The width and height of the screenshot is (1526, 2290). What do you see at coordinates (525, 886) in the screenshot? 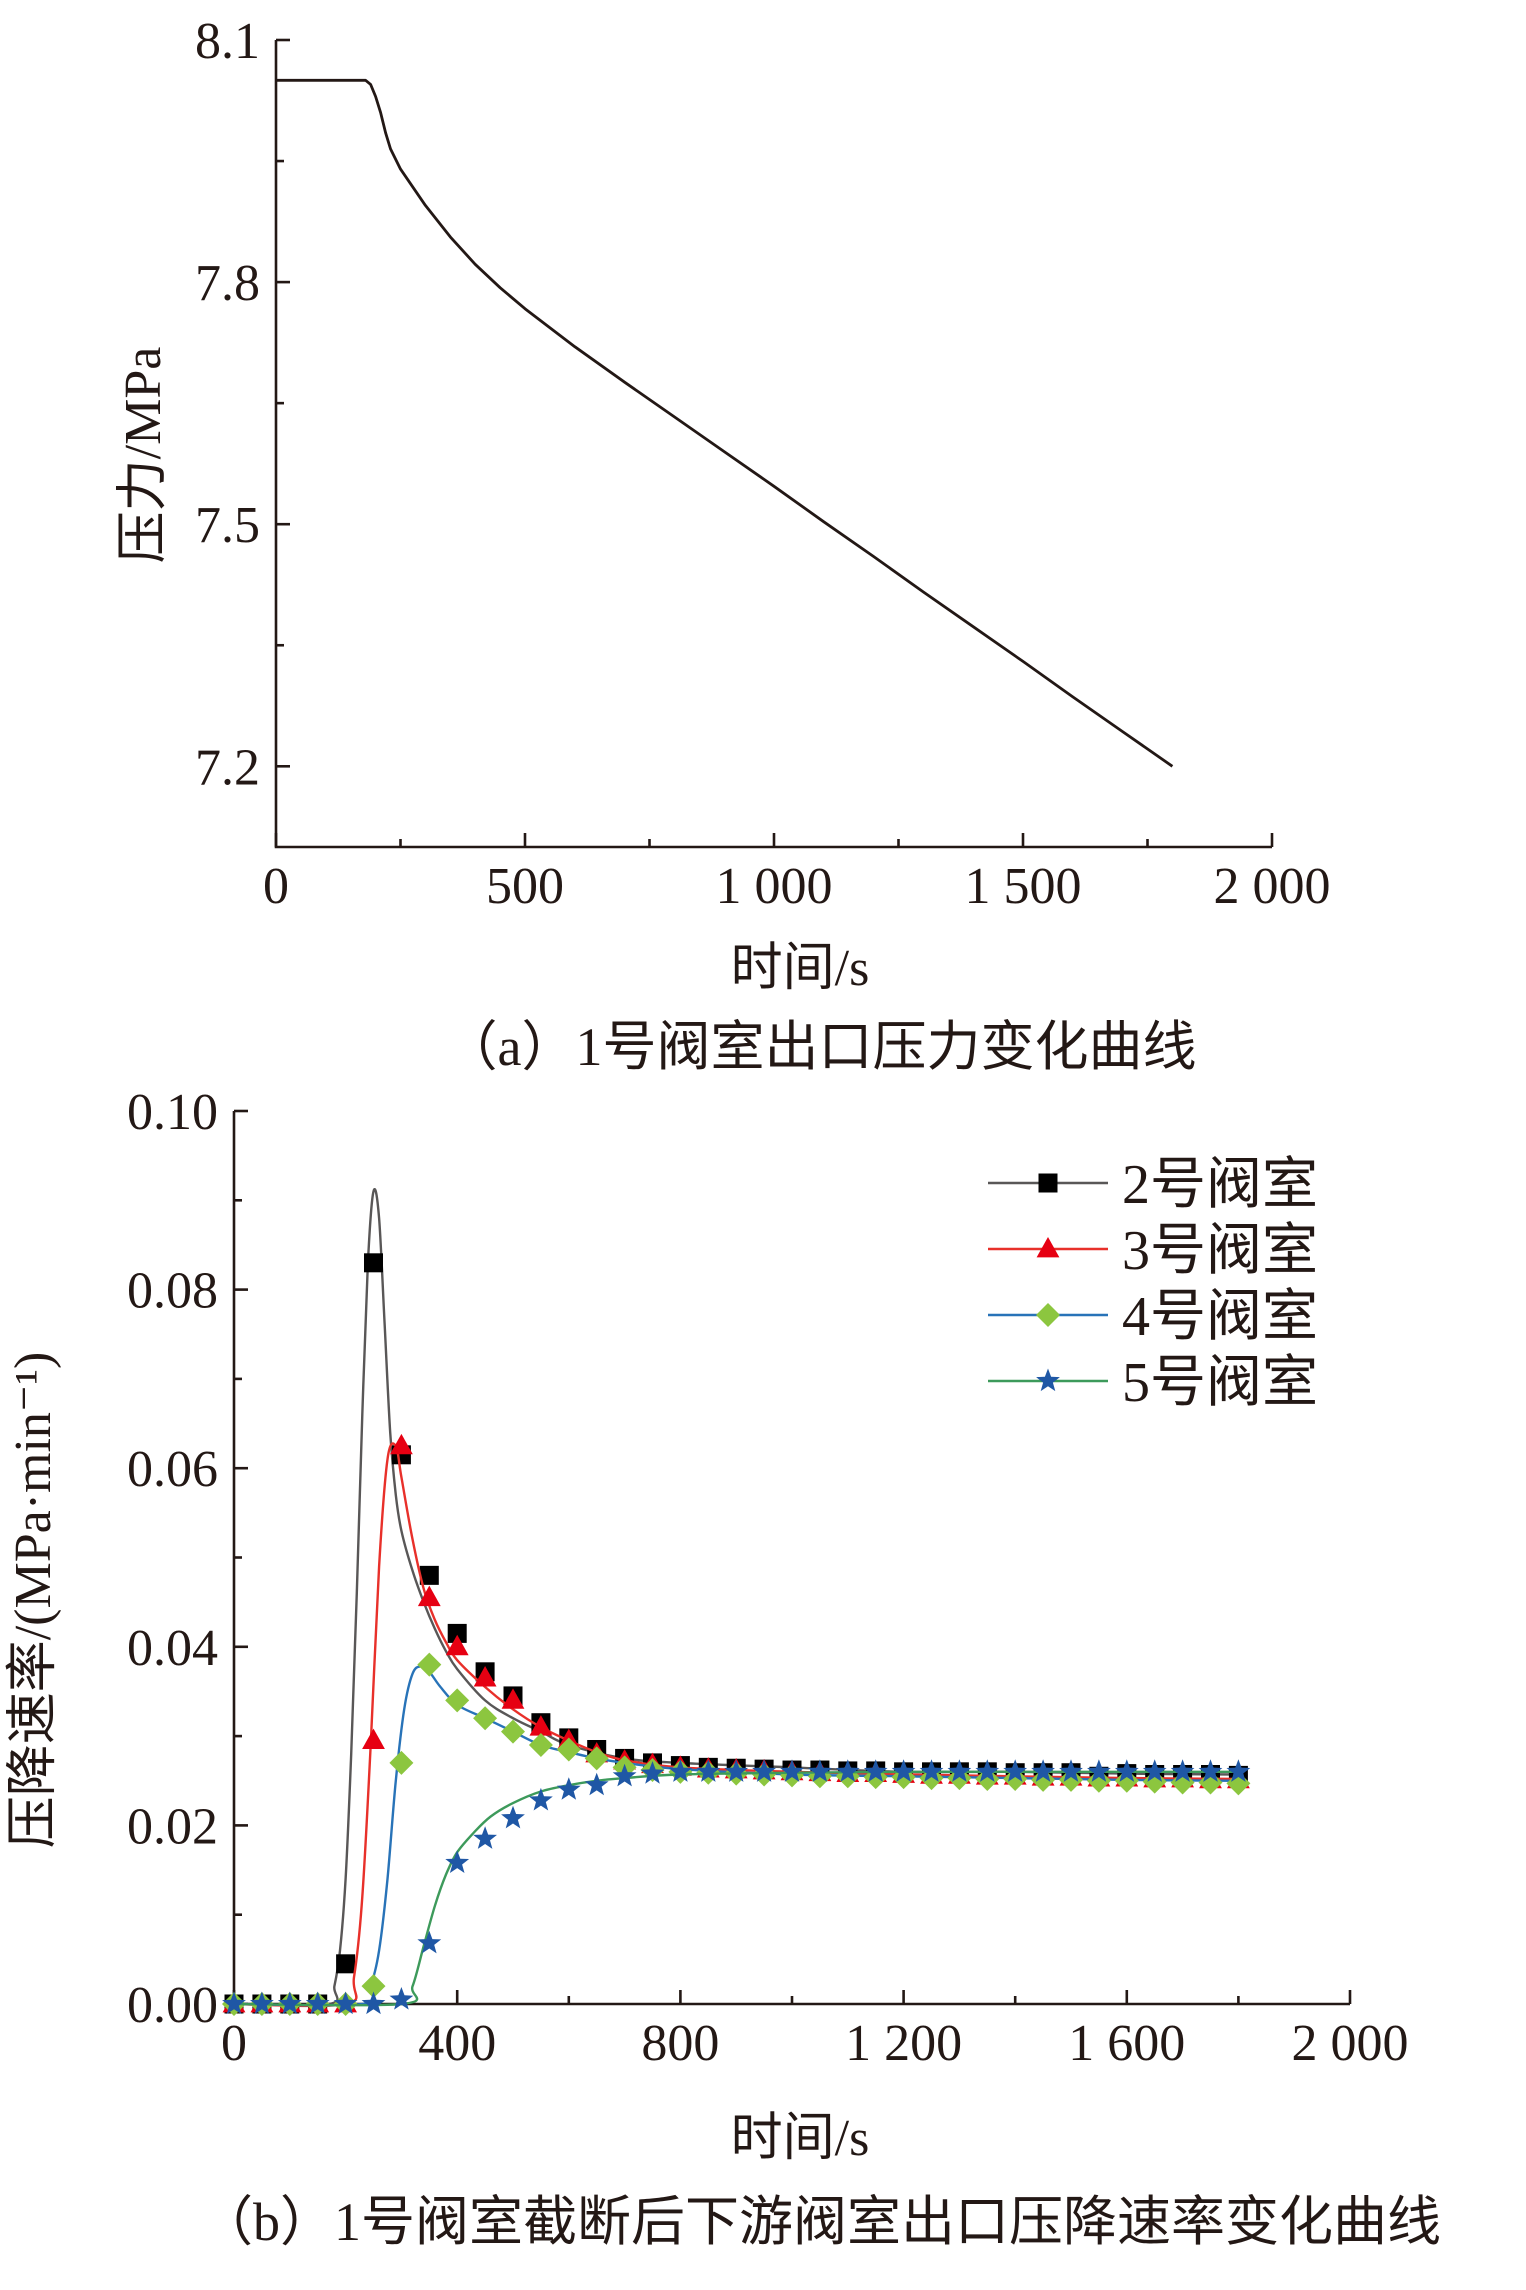
I see `x-tick-label: 500` at bounding box center [525, 886].